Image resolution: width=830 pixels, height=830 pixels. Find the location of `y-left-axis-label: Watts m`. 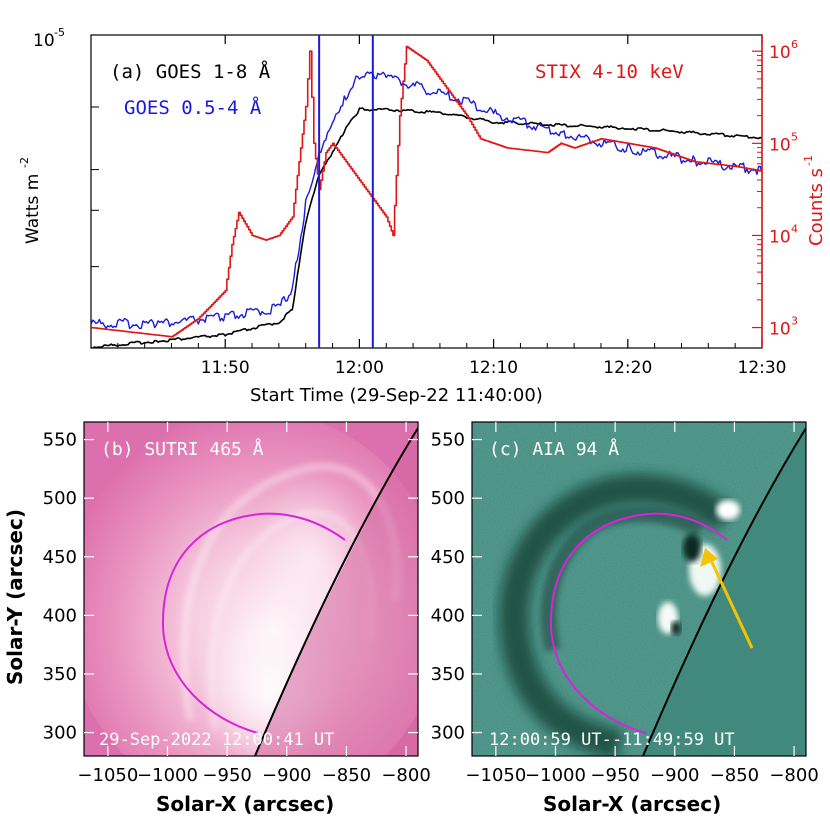

y-left-axis-label: Watts m is located at coordinates (33, 209).